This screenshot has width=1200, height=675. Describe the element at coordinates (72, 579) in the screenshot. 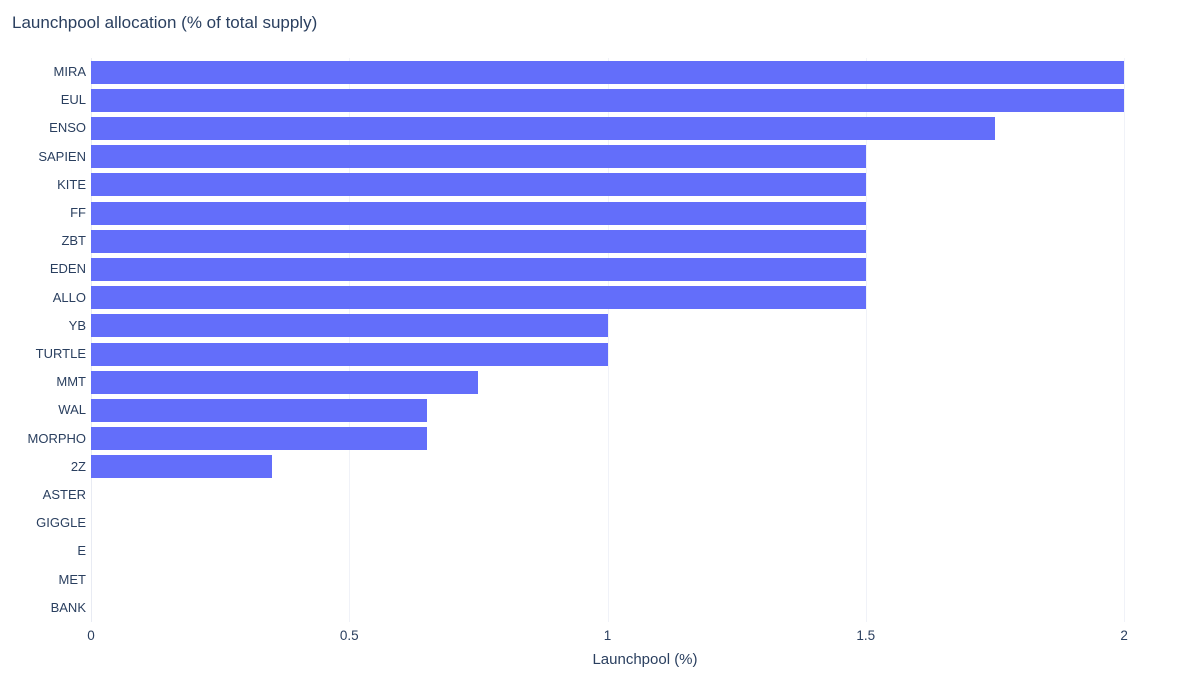

I see `y-label-met: MET` at that location.